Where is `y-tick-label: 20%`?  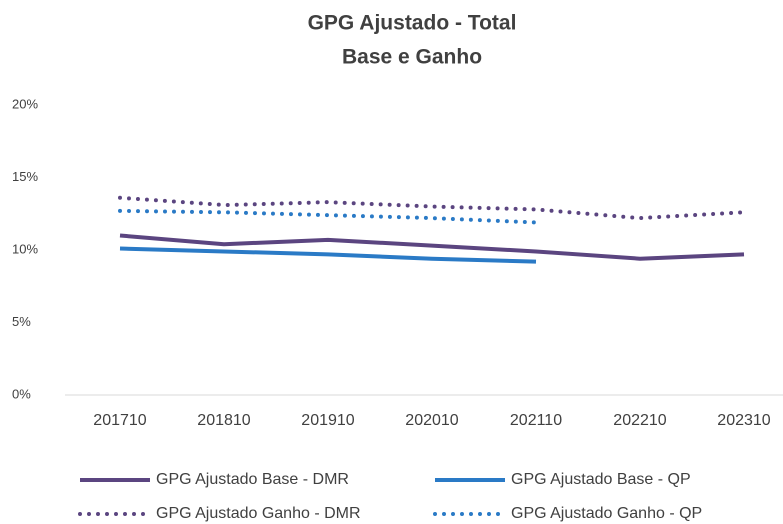
y-tick-label: 20% is located at coordinates (25, 103).